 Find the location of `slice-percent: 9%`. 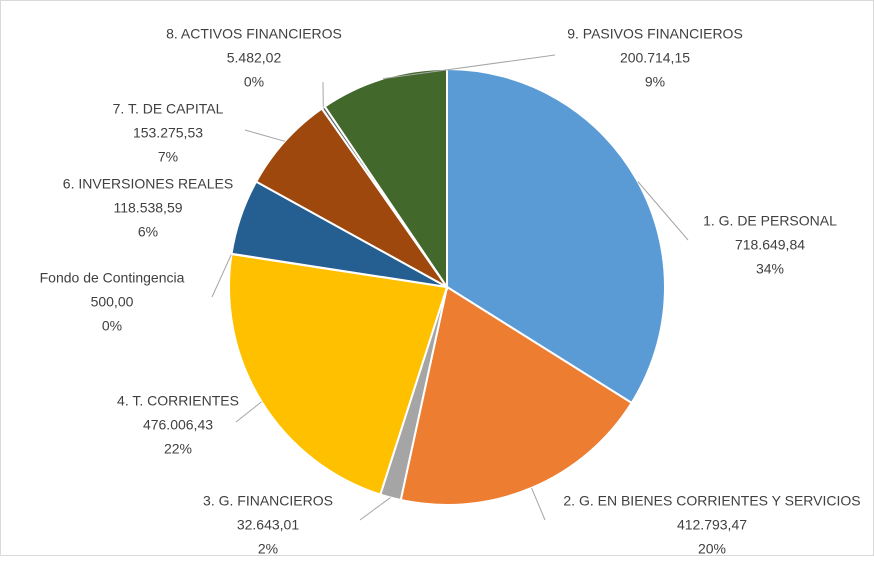

slice-percent: 9% is located at coordinates (655, 82).